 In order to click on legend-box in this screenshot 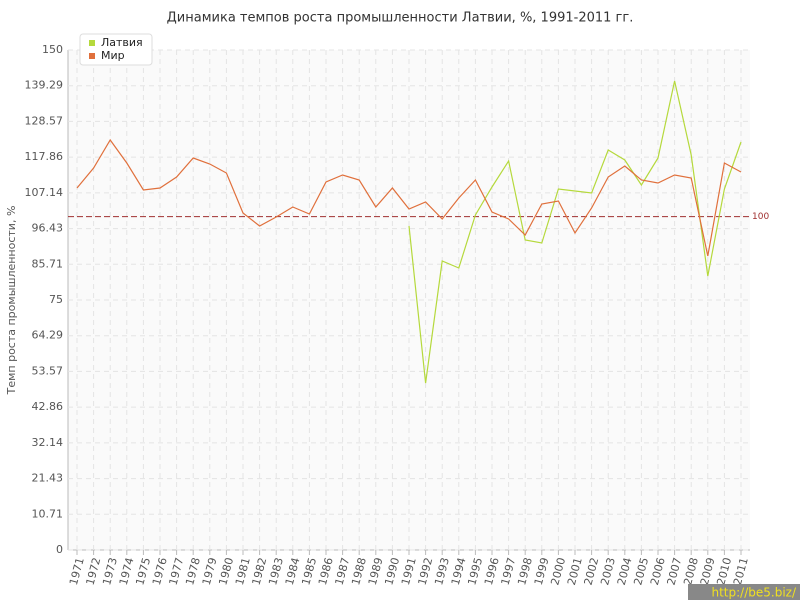, I will do `click(116, 49)`.